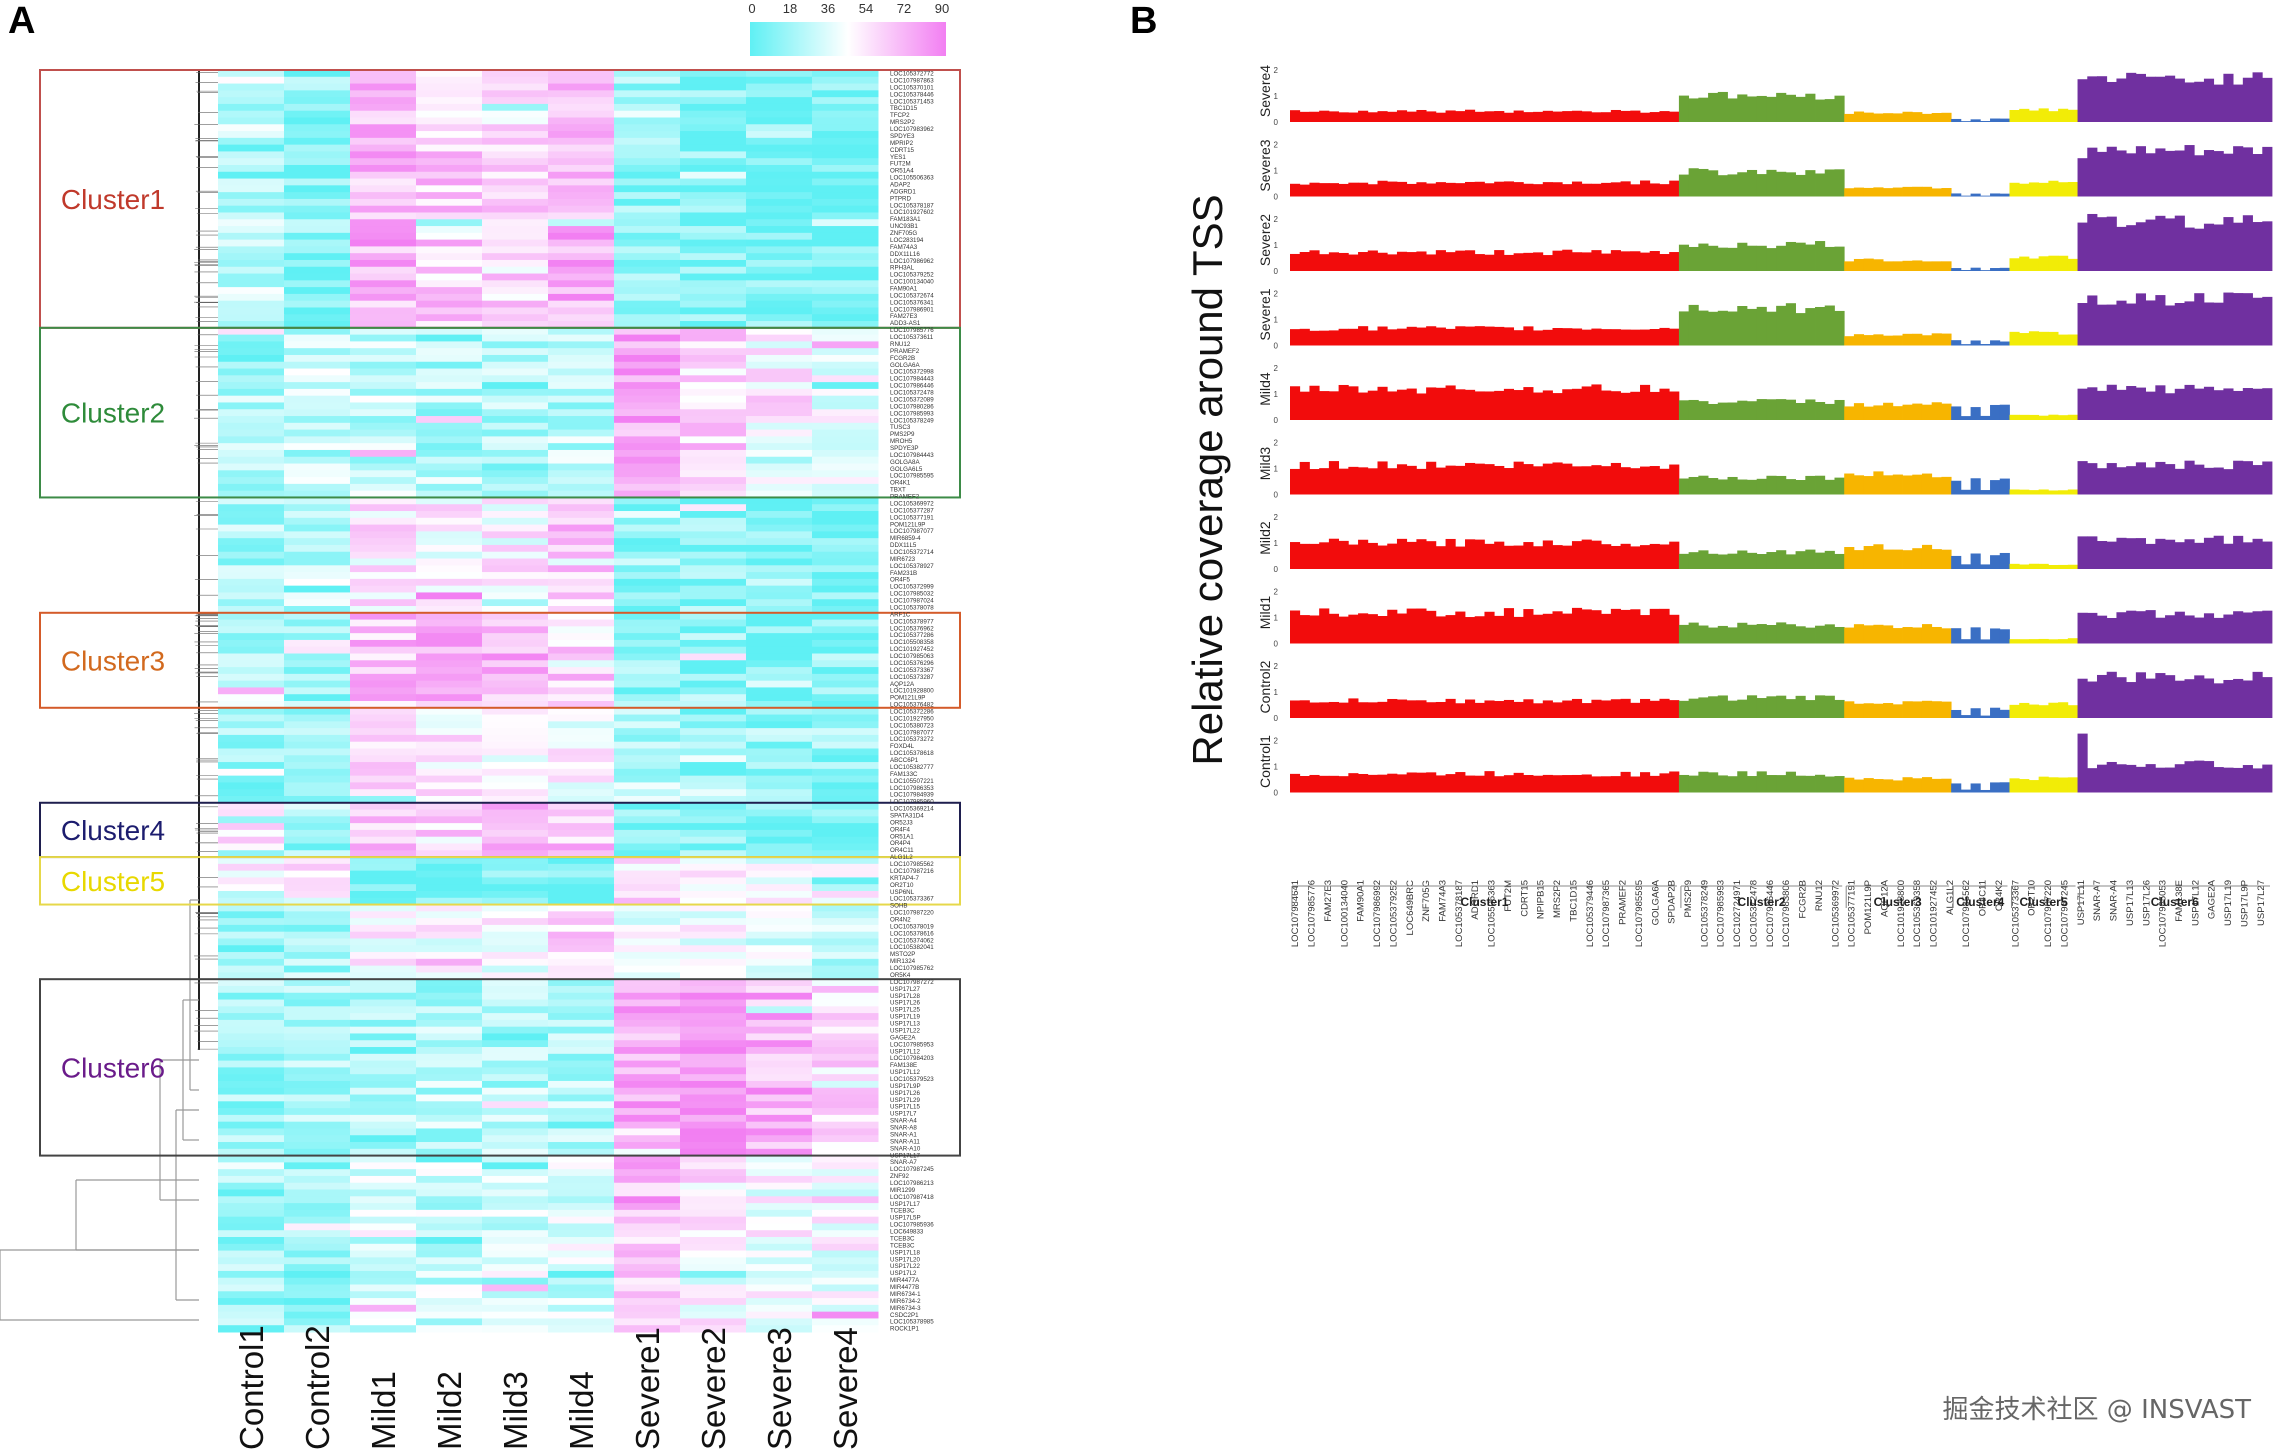 This screenshot has height=1456, width=2281. What do you see at coordinates (905, 1017) in the screenshot?
I see `gene-label: USP17L19` at bounding box center [905, 1017].